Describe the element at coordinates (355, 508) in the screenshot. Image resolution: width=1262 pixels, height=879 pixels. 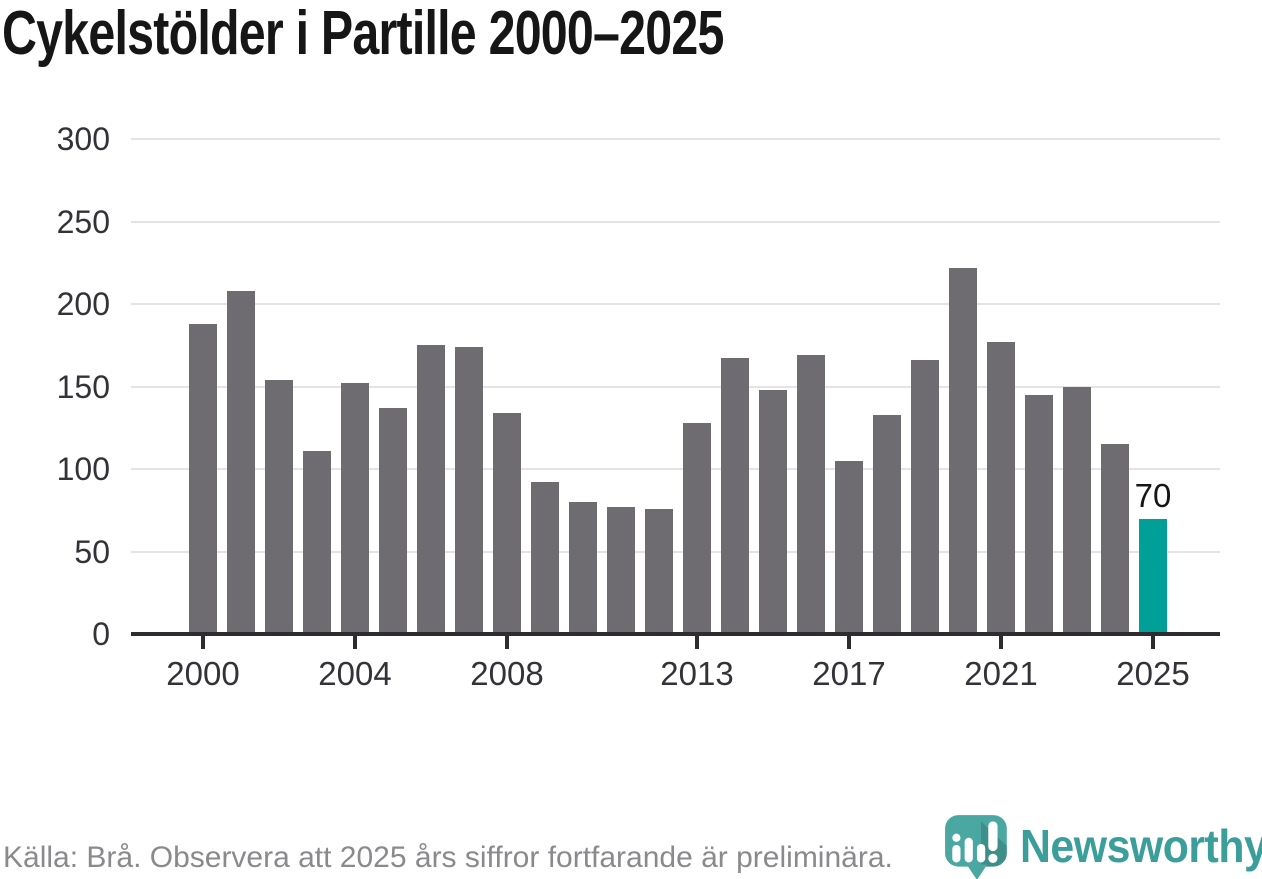
I see `bar-2004` at that location.